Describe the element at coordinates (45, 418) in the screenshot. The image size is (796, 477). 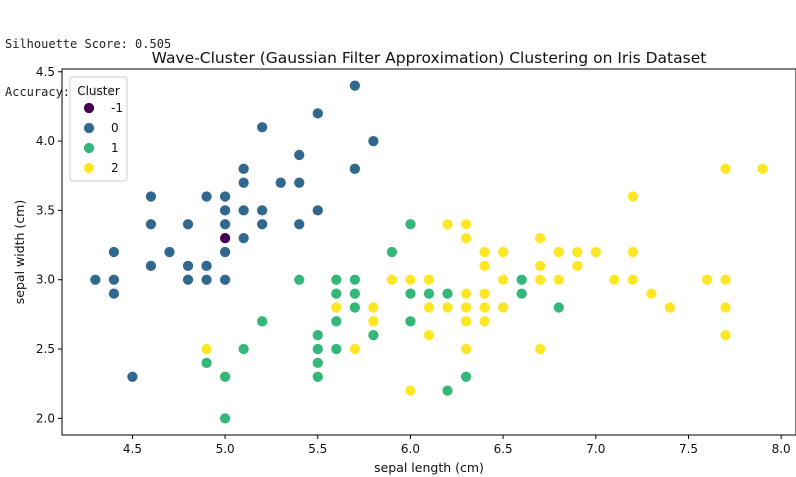
I see `y-tick-label: 2.0` at that location.